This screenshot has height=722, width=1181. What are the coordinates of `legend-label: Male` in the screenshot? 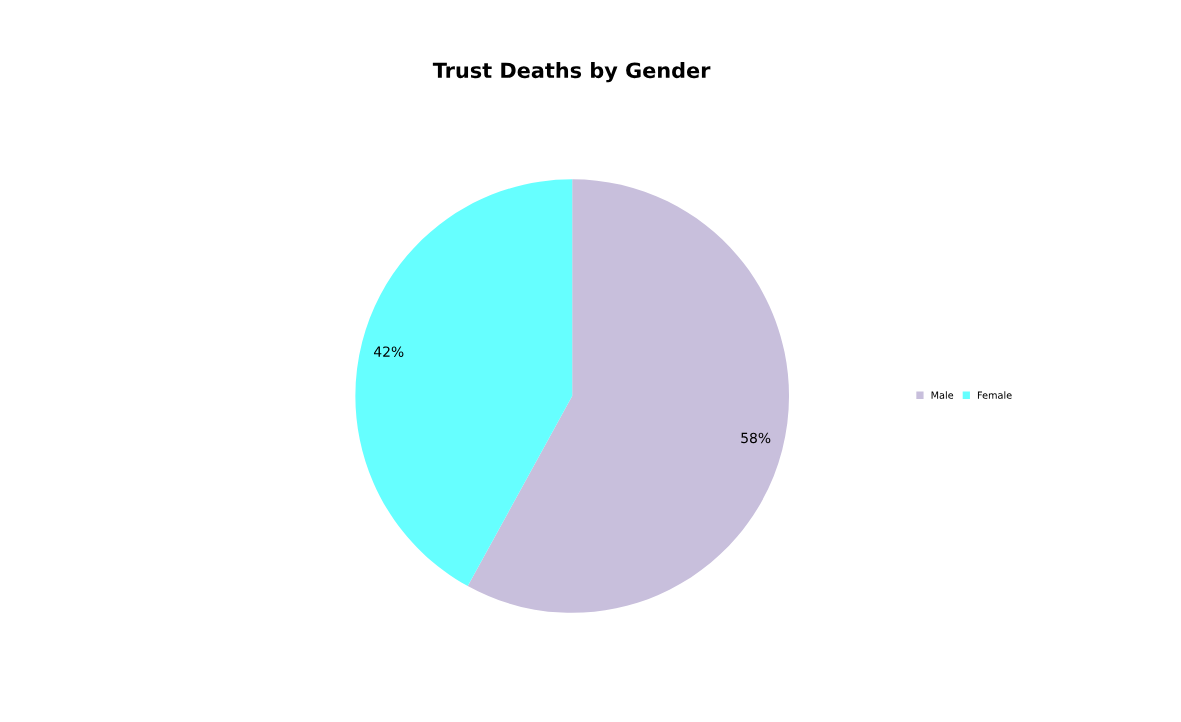 It's located at (942, 395).